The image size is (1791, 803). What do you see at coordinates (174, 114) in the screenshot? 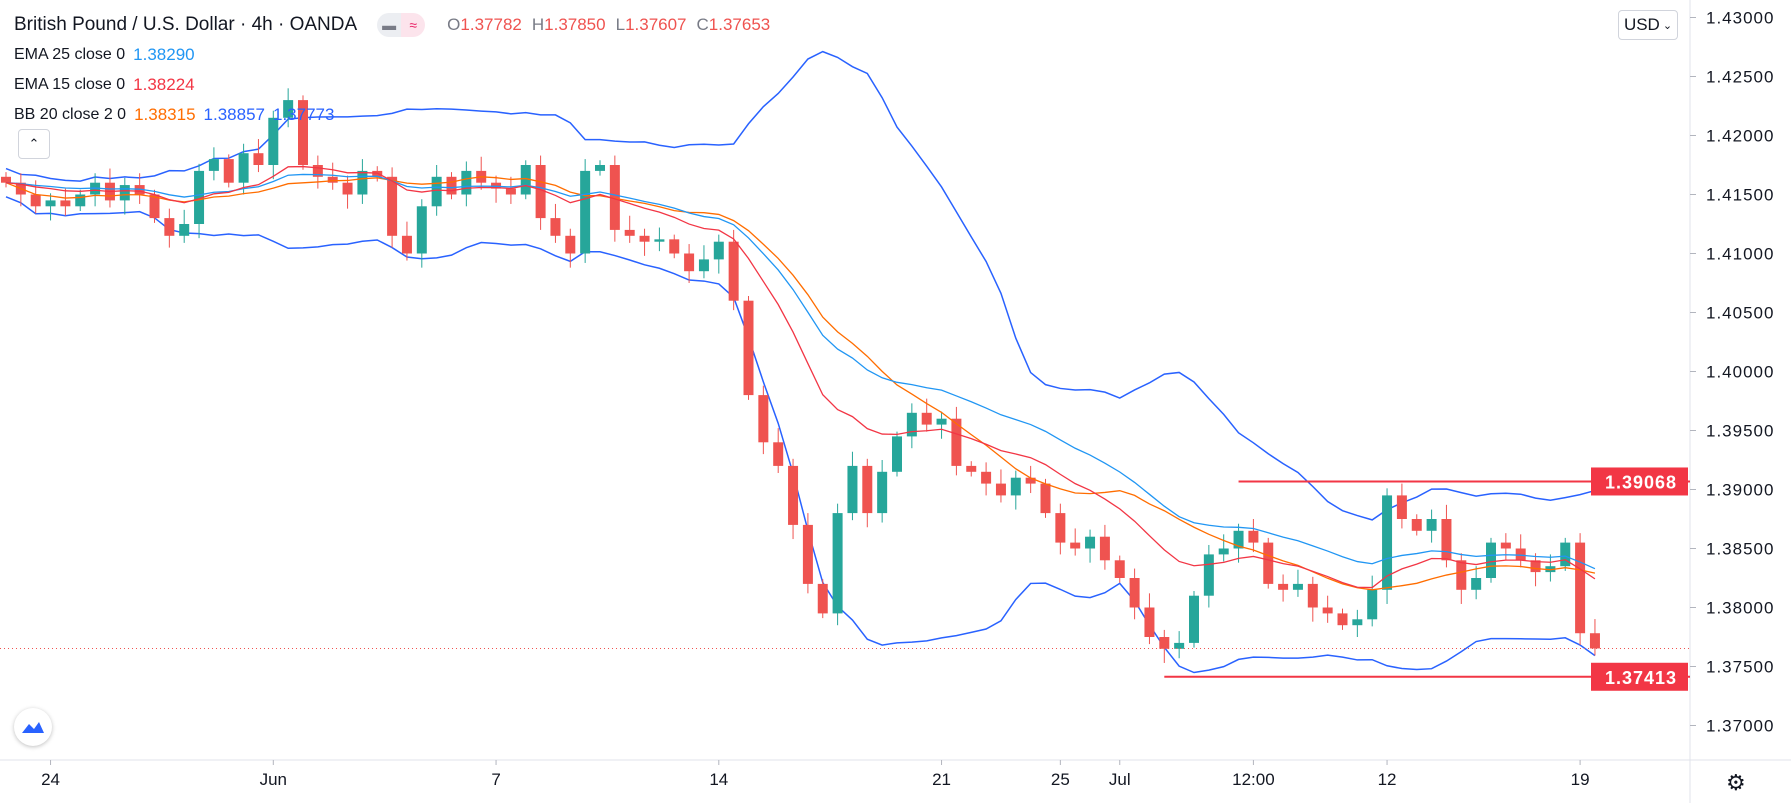
I see `indicator-bb: BB 20 close 2 0 1.38315 1.38857 1.37773` at bounding box center [174, 114].